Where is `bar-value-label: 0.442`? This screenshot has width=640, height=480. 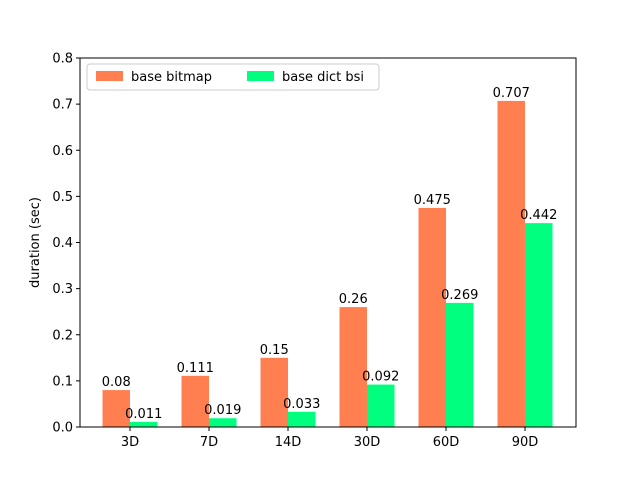 bar-value-label: 0.442 is located at coordinates (538, 215).